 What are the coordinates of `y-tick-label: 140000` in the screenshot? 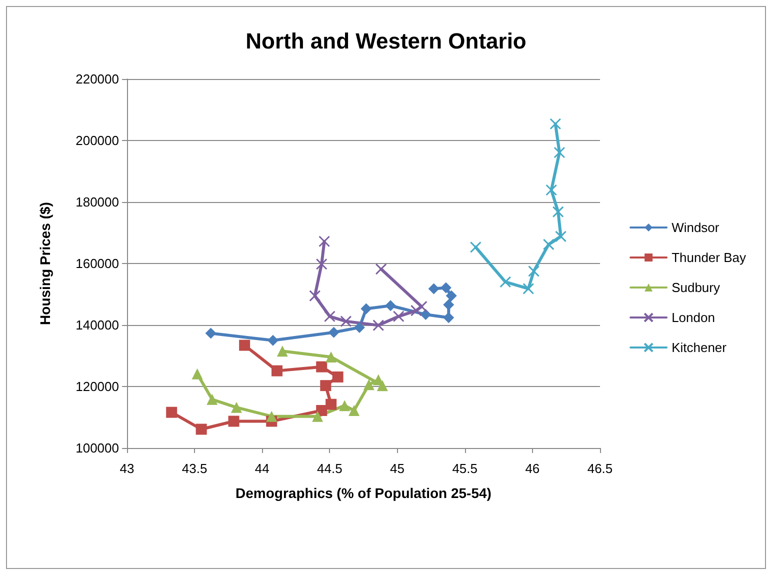 It's located at (97, 325).